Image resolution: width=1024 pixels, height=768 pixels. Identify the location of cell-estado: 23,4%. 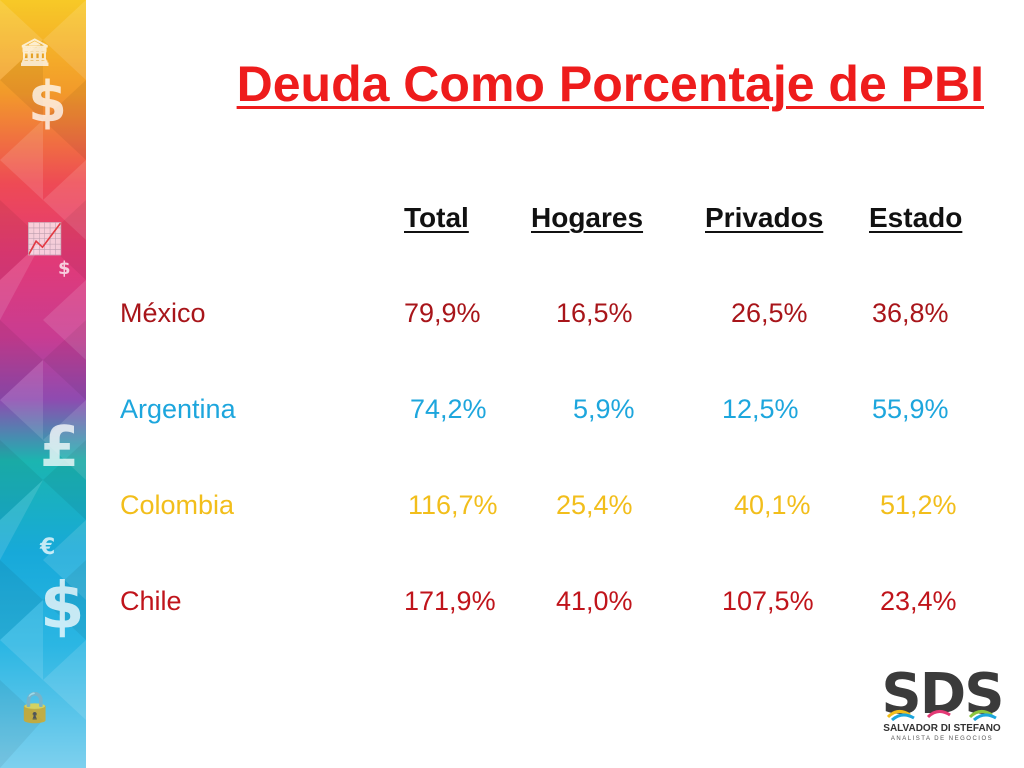
(918, 601).